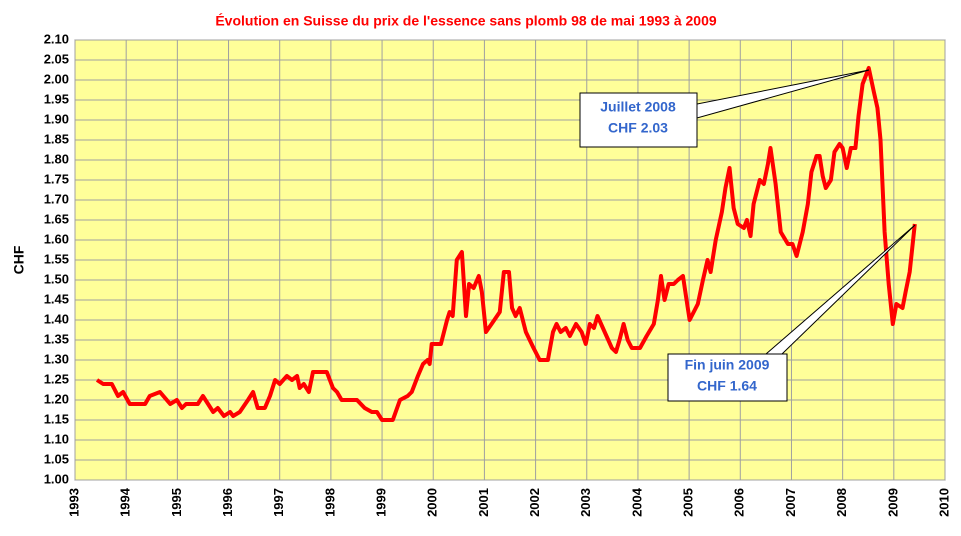 The height and width of the screenshot is (536, 961). Describe the element at coordinates (56, 38) in the screenshot. I see `y-tick-label: 2.10` at that location.